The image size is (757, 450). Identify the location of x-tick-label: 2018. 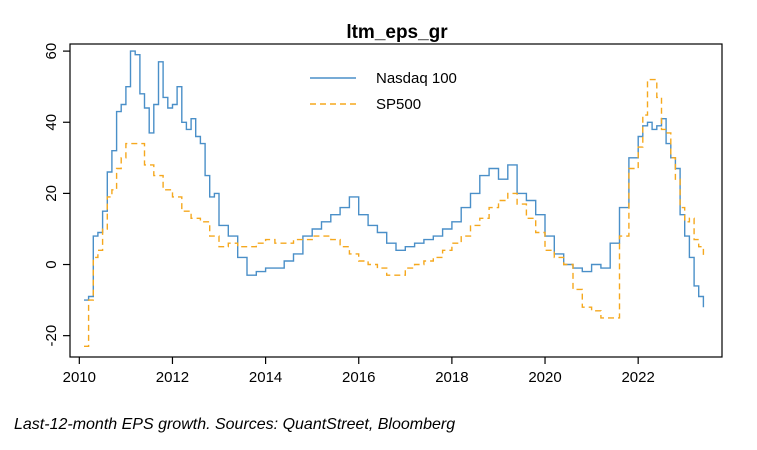
(451, 377).